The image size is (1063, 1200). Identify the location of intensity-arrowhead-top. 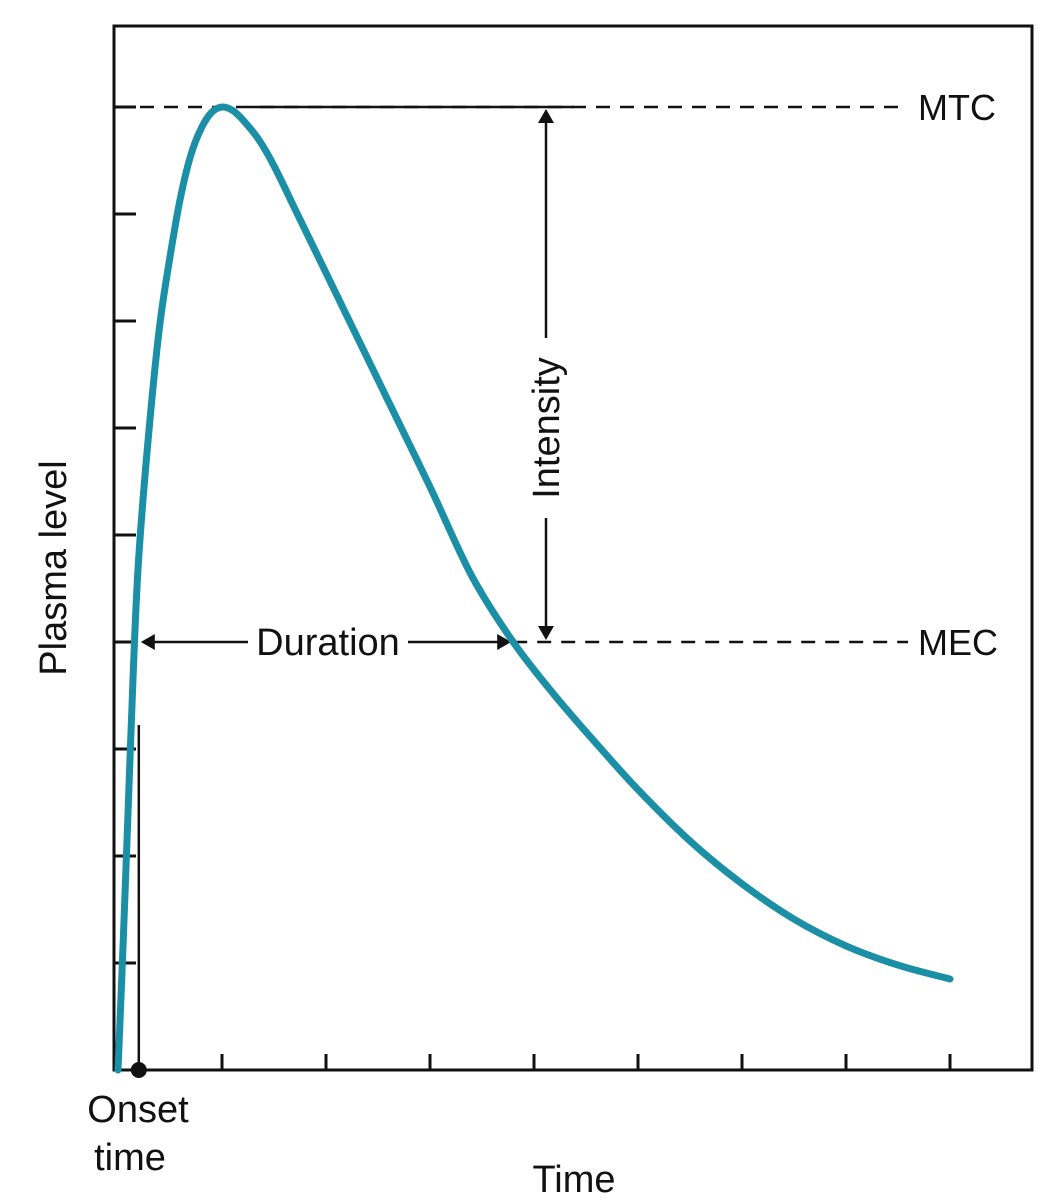
(546, 116).